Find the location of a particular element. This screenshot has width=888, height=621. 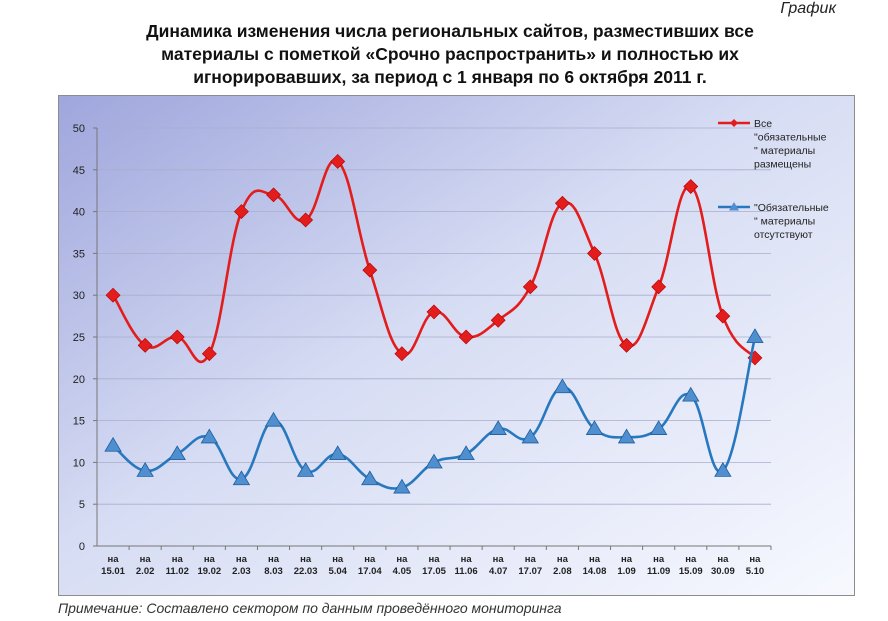

x-tick-label-date: 2.08 is located at coordinates (562, 571).